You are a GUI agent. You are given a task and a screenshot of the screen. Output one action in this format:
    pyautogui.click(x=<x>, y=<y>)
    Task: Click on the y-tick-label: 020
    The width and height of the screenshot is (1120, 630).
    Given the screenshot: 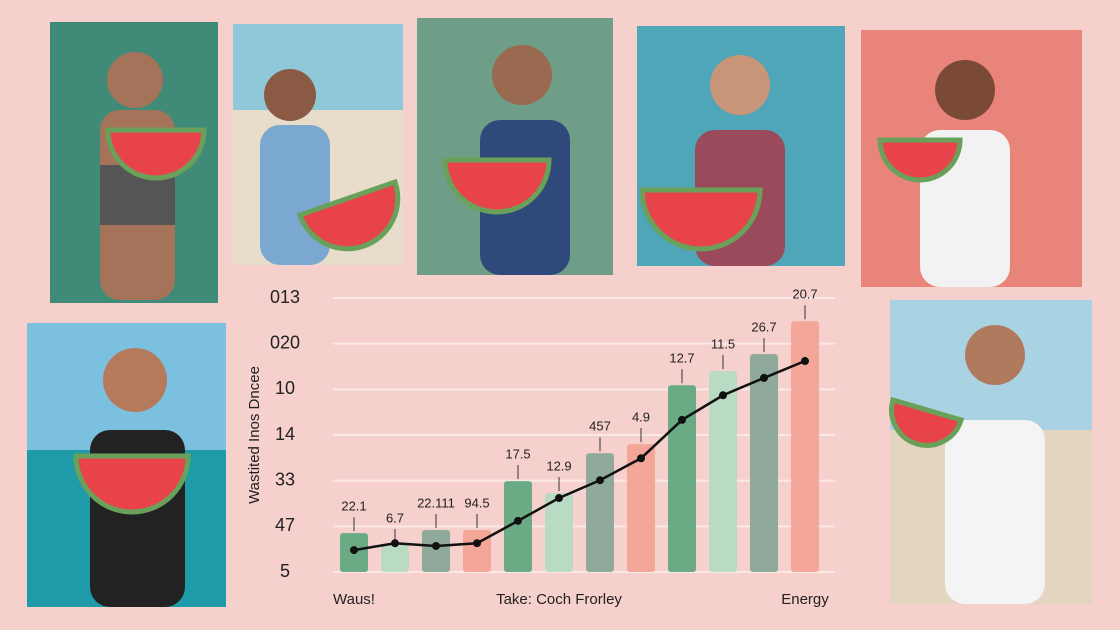 What is the action you would take?
    pyautogui.click(x=285, y=342)
    